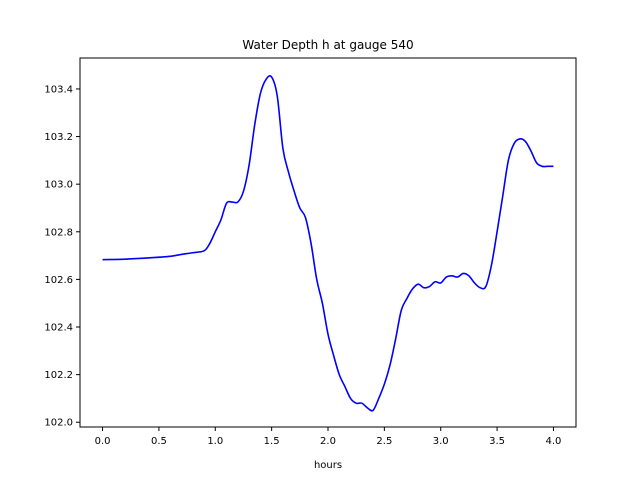 The height and width of the screenshot is (480, 640). I want to click on y-tick-label: 103.2, so click(58, 137).